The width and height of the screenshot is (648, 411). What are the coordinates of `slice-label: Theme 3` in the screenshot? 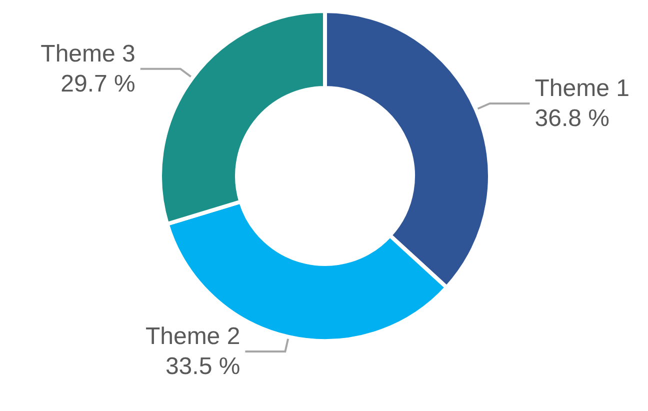 It's located at (88, 54).